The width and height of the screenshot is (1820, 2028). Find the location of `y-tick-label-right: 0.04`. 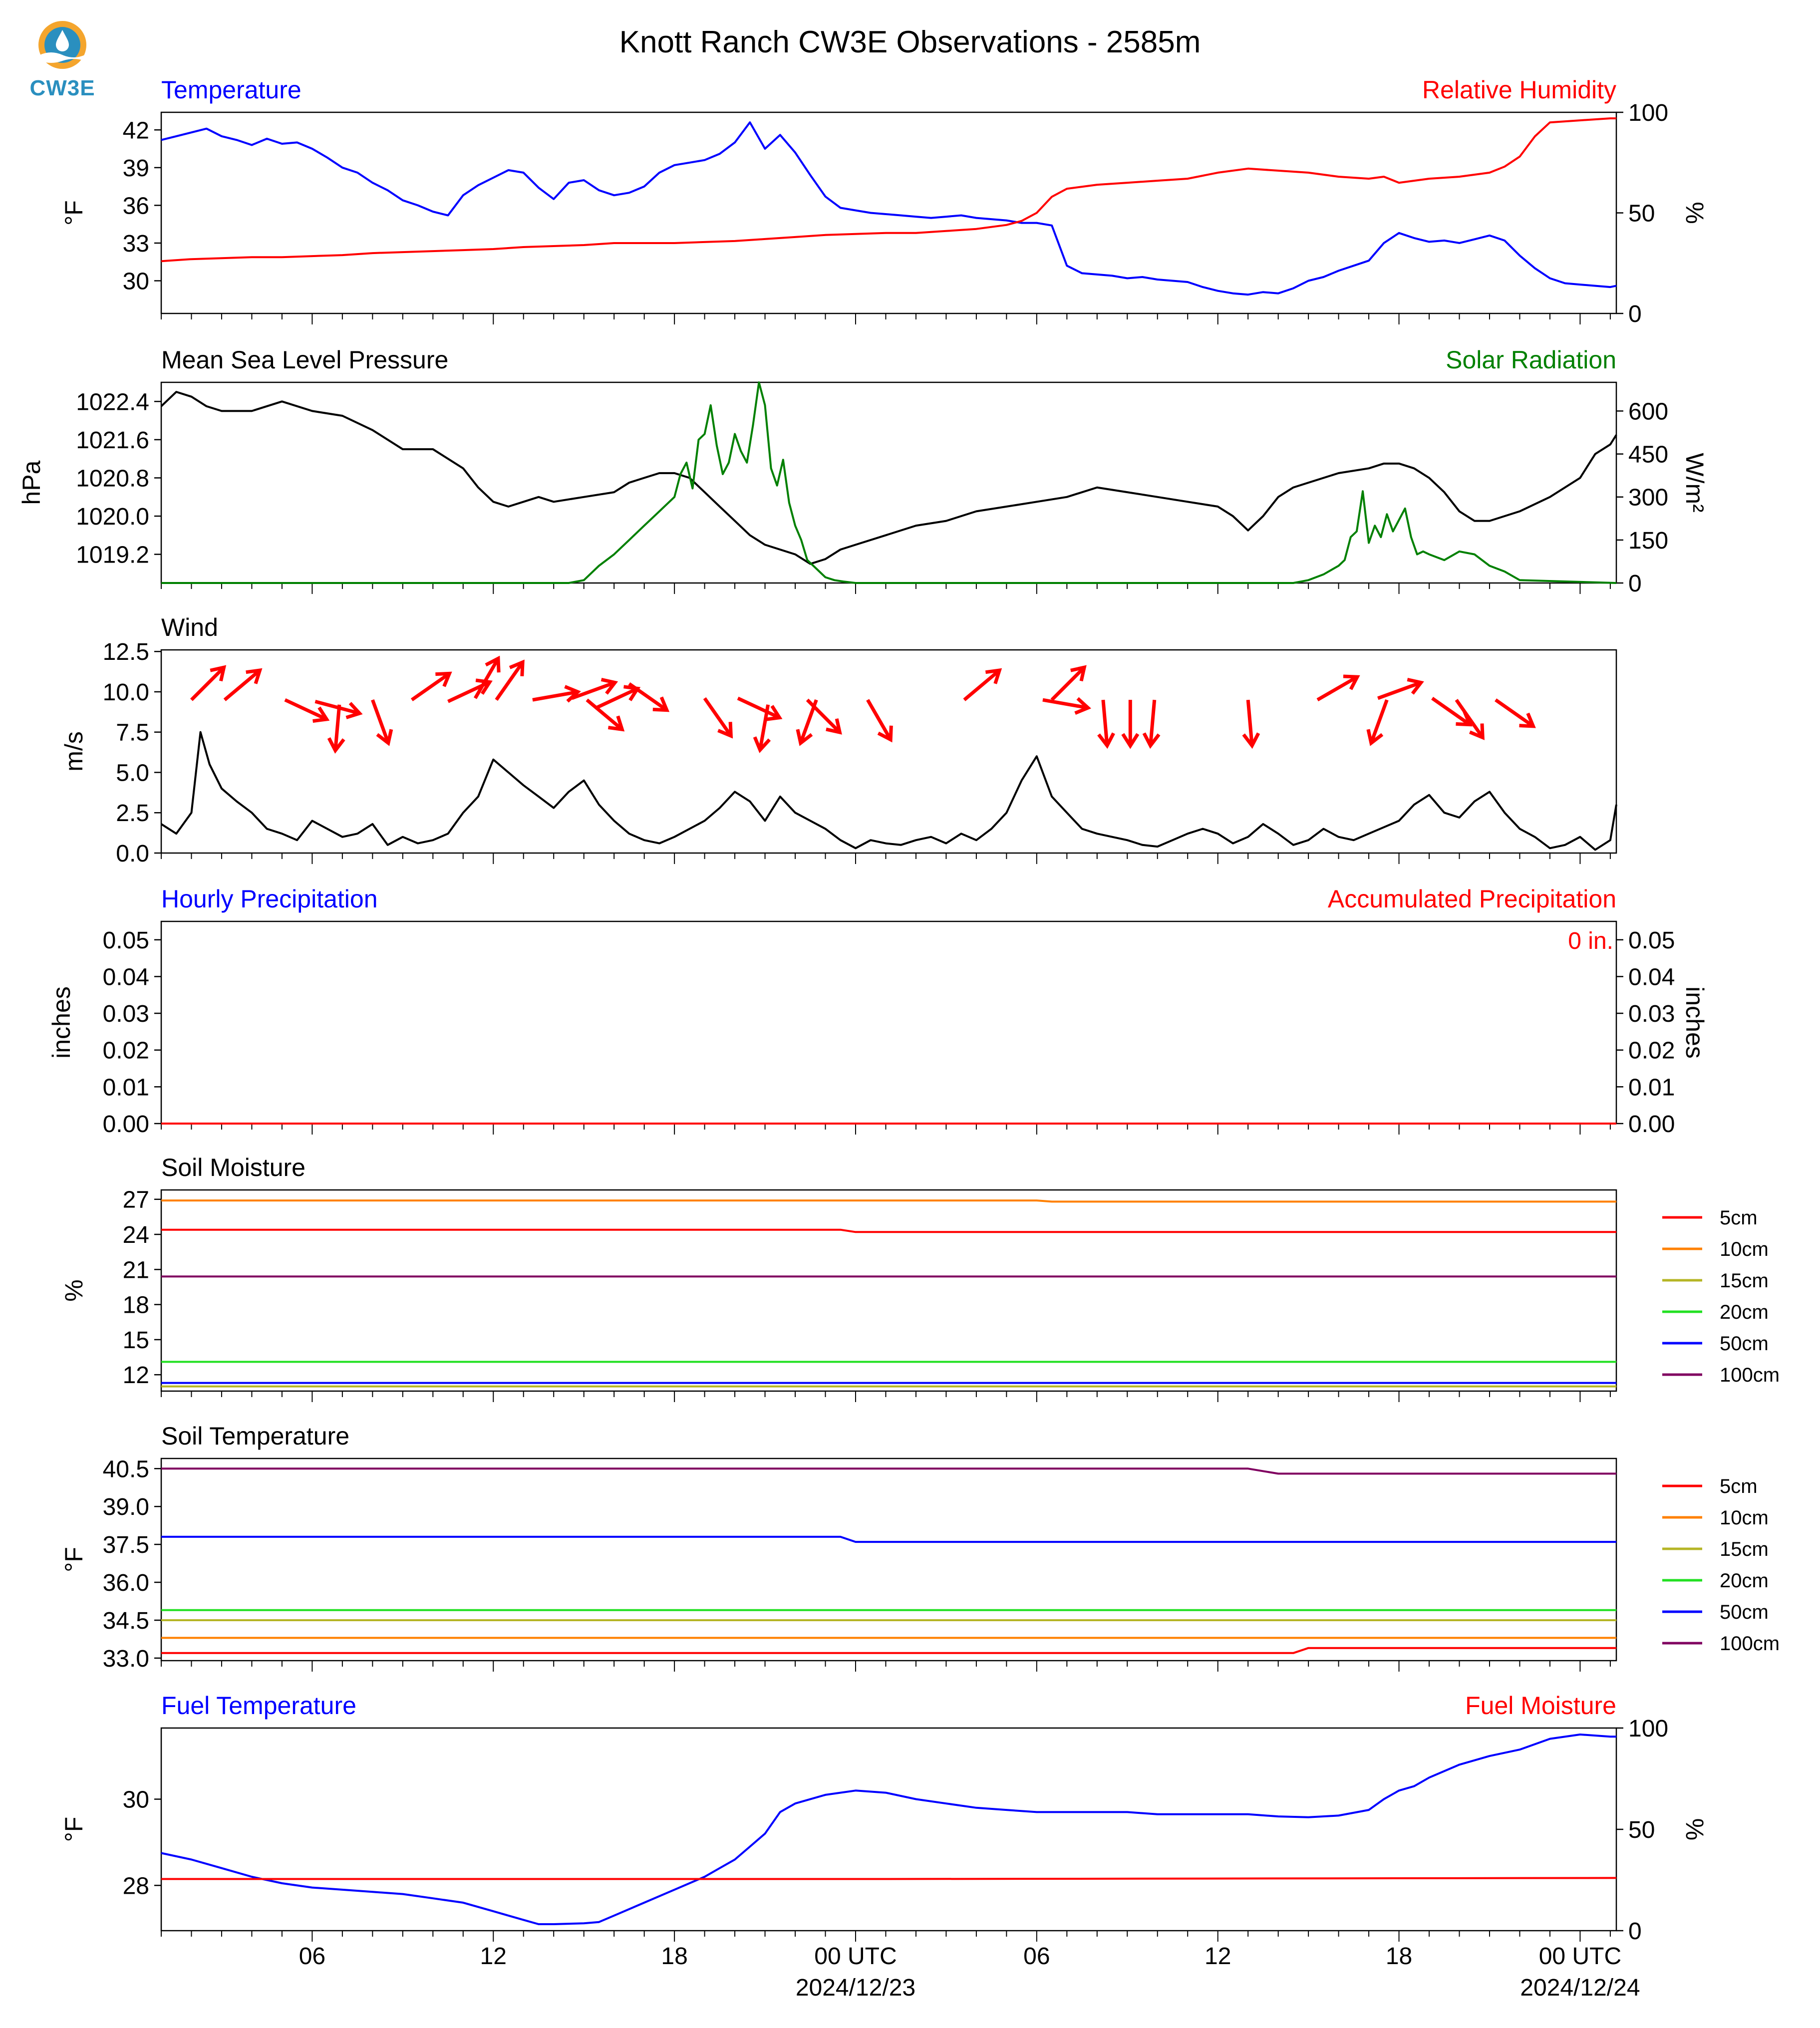

y-tick-label-right: 0.04 is located at coordinates (1651, 977).